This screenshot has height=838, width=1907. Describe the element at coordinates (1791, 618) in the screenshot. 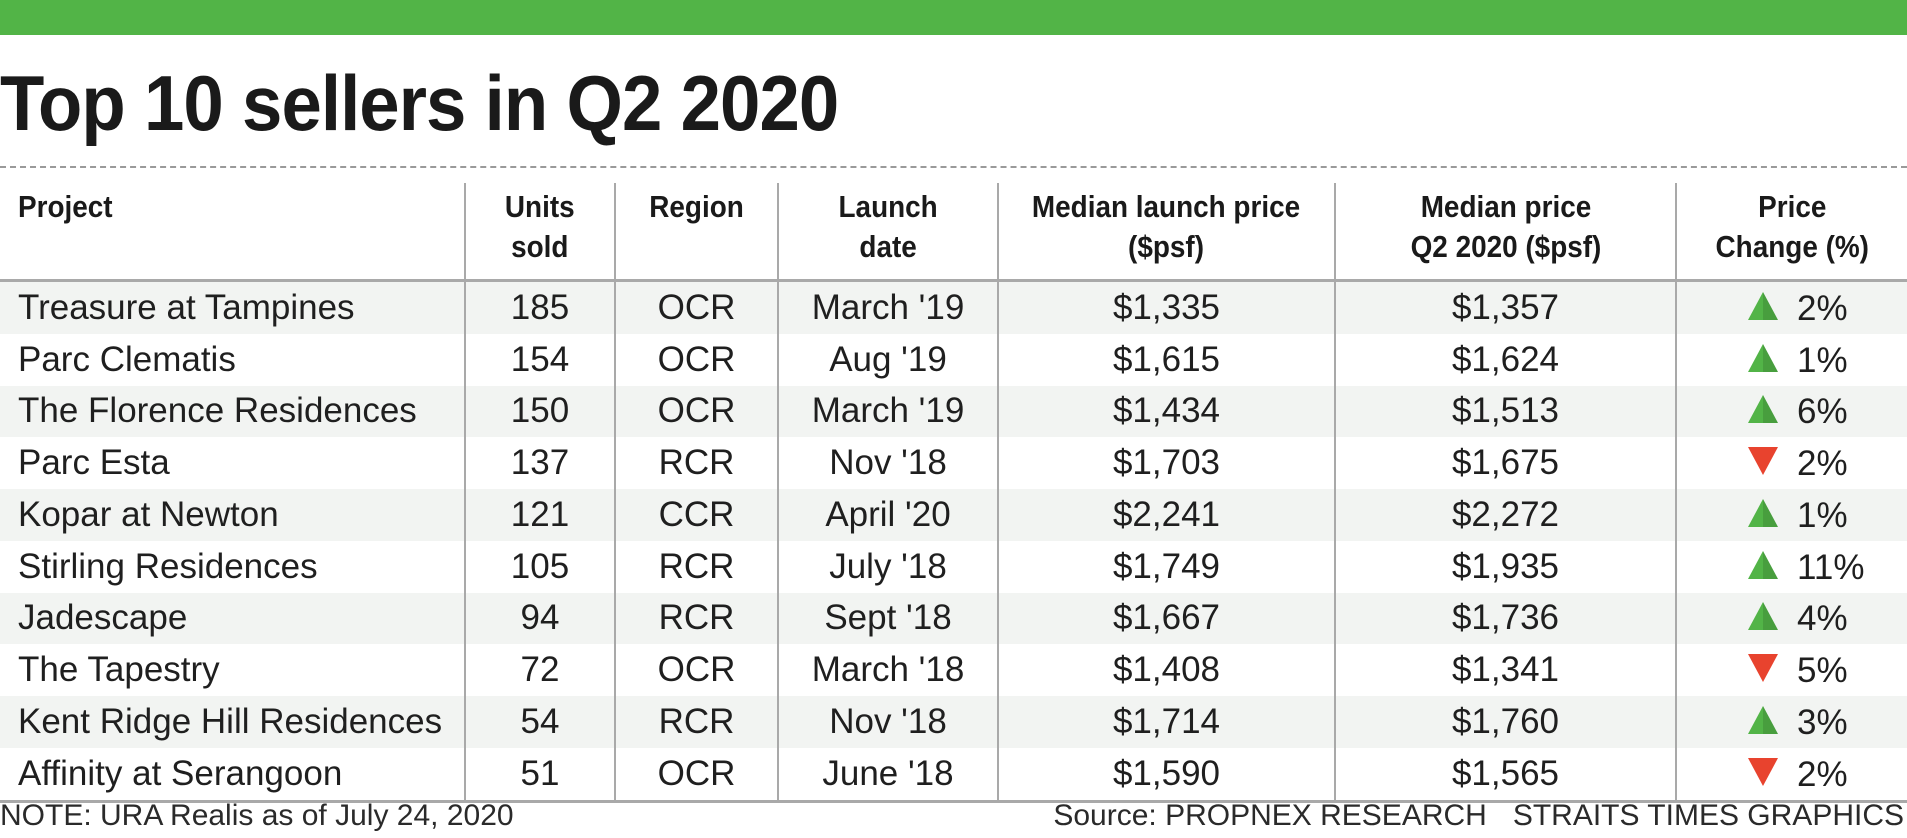

I see `price-change-cell: 4%` at that location.